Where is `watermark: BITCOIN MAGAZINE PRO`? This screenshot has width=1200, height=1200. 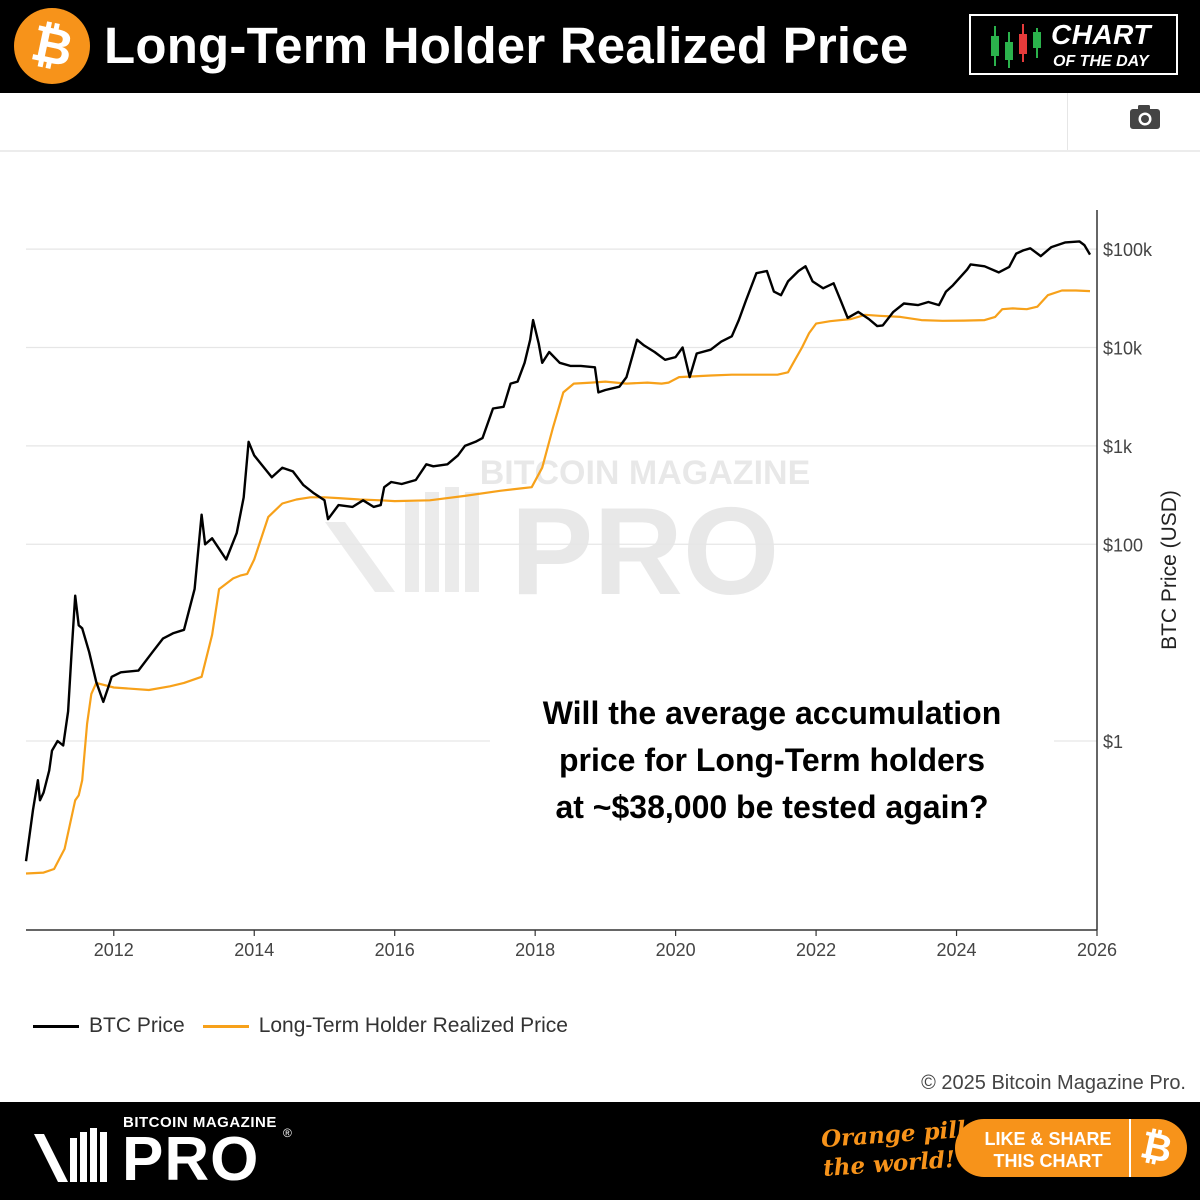 watermark: BITCOIN MAGAZINE PRO is located at coordinates (567, 537).